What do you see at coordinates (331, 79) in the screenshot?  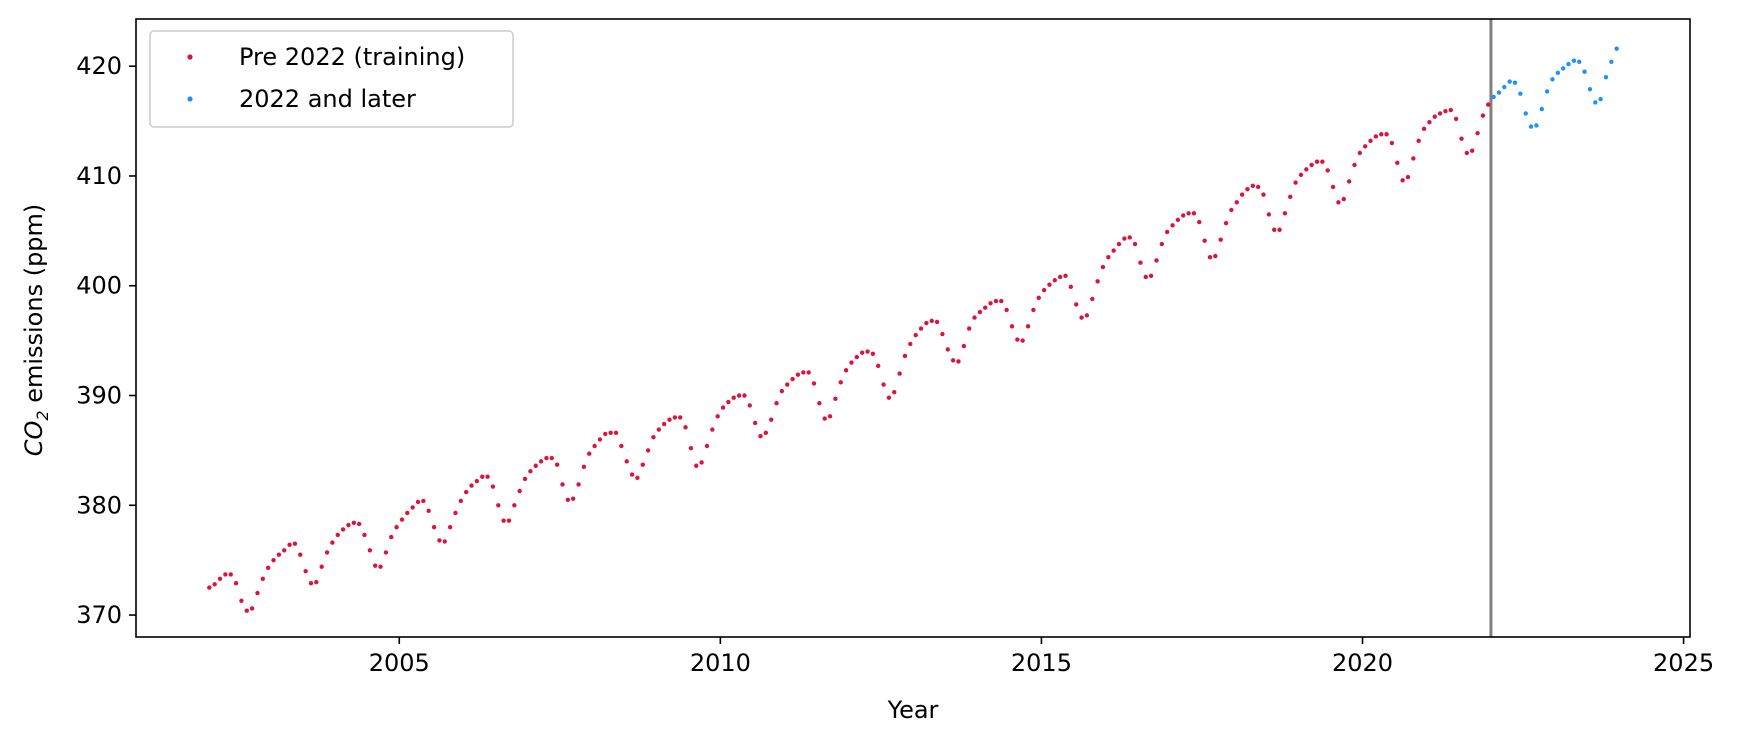 I see `legend-box` at bounding box center [331, 79].